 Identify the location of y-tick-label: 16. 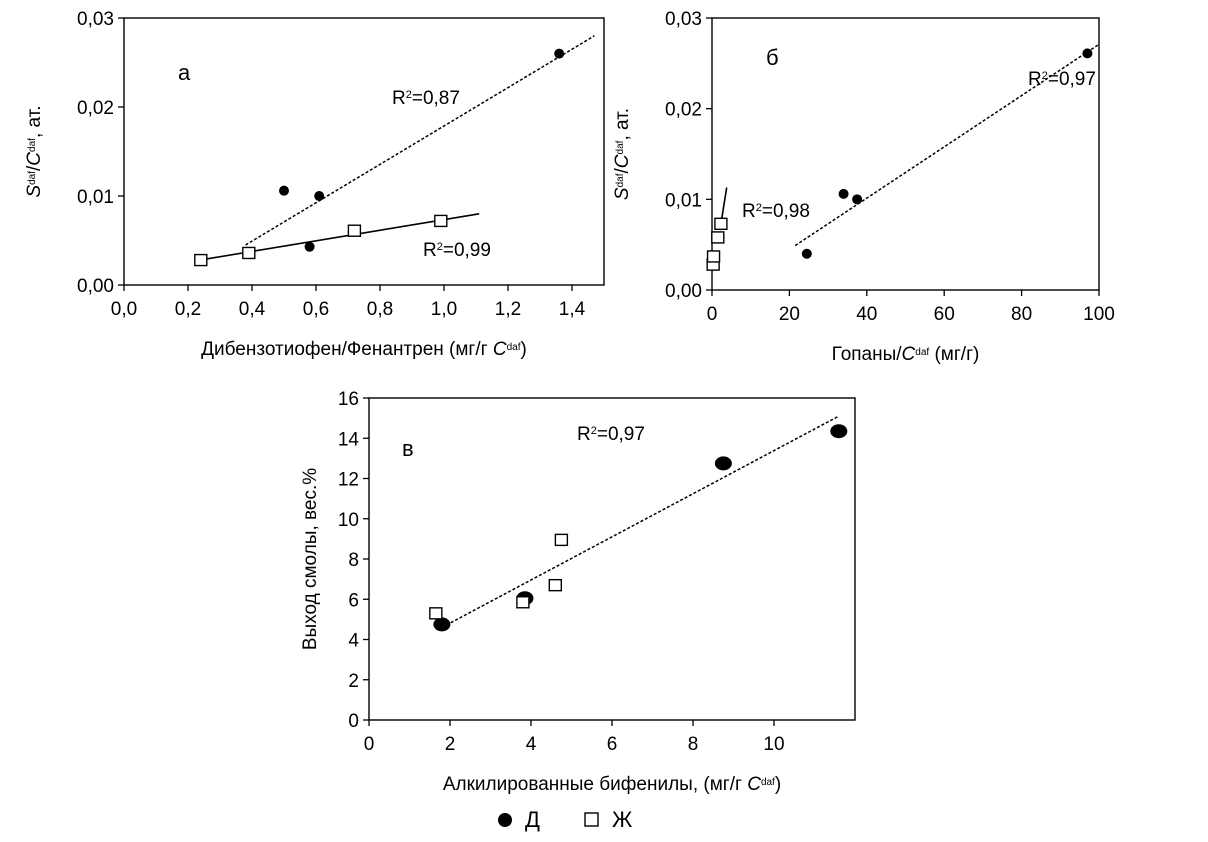
(348, 399).